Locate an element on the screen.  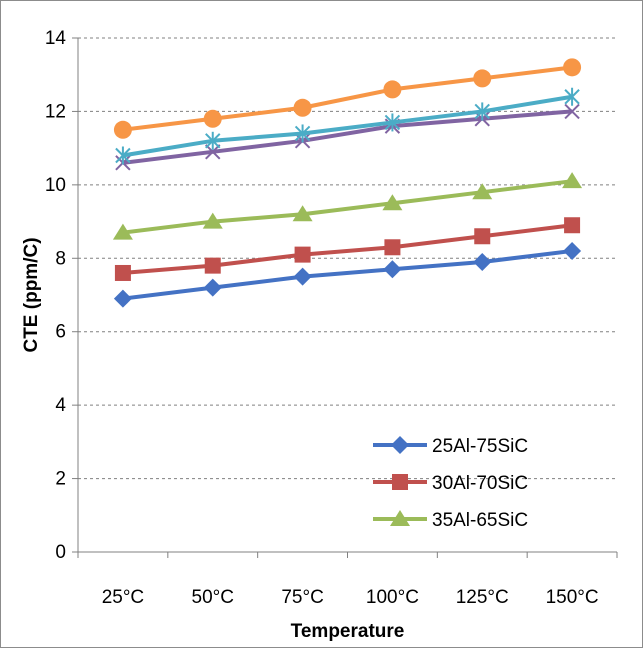
x-tick-label: 75°C is located at coordinates (302, 597).